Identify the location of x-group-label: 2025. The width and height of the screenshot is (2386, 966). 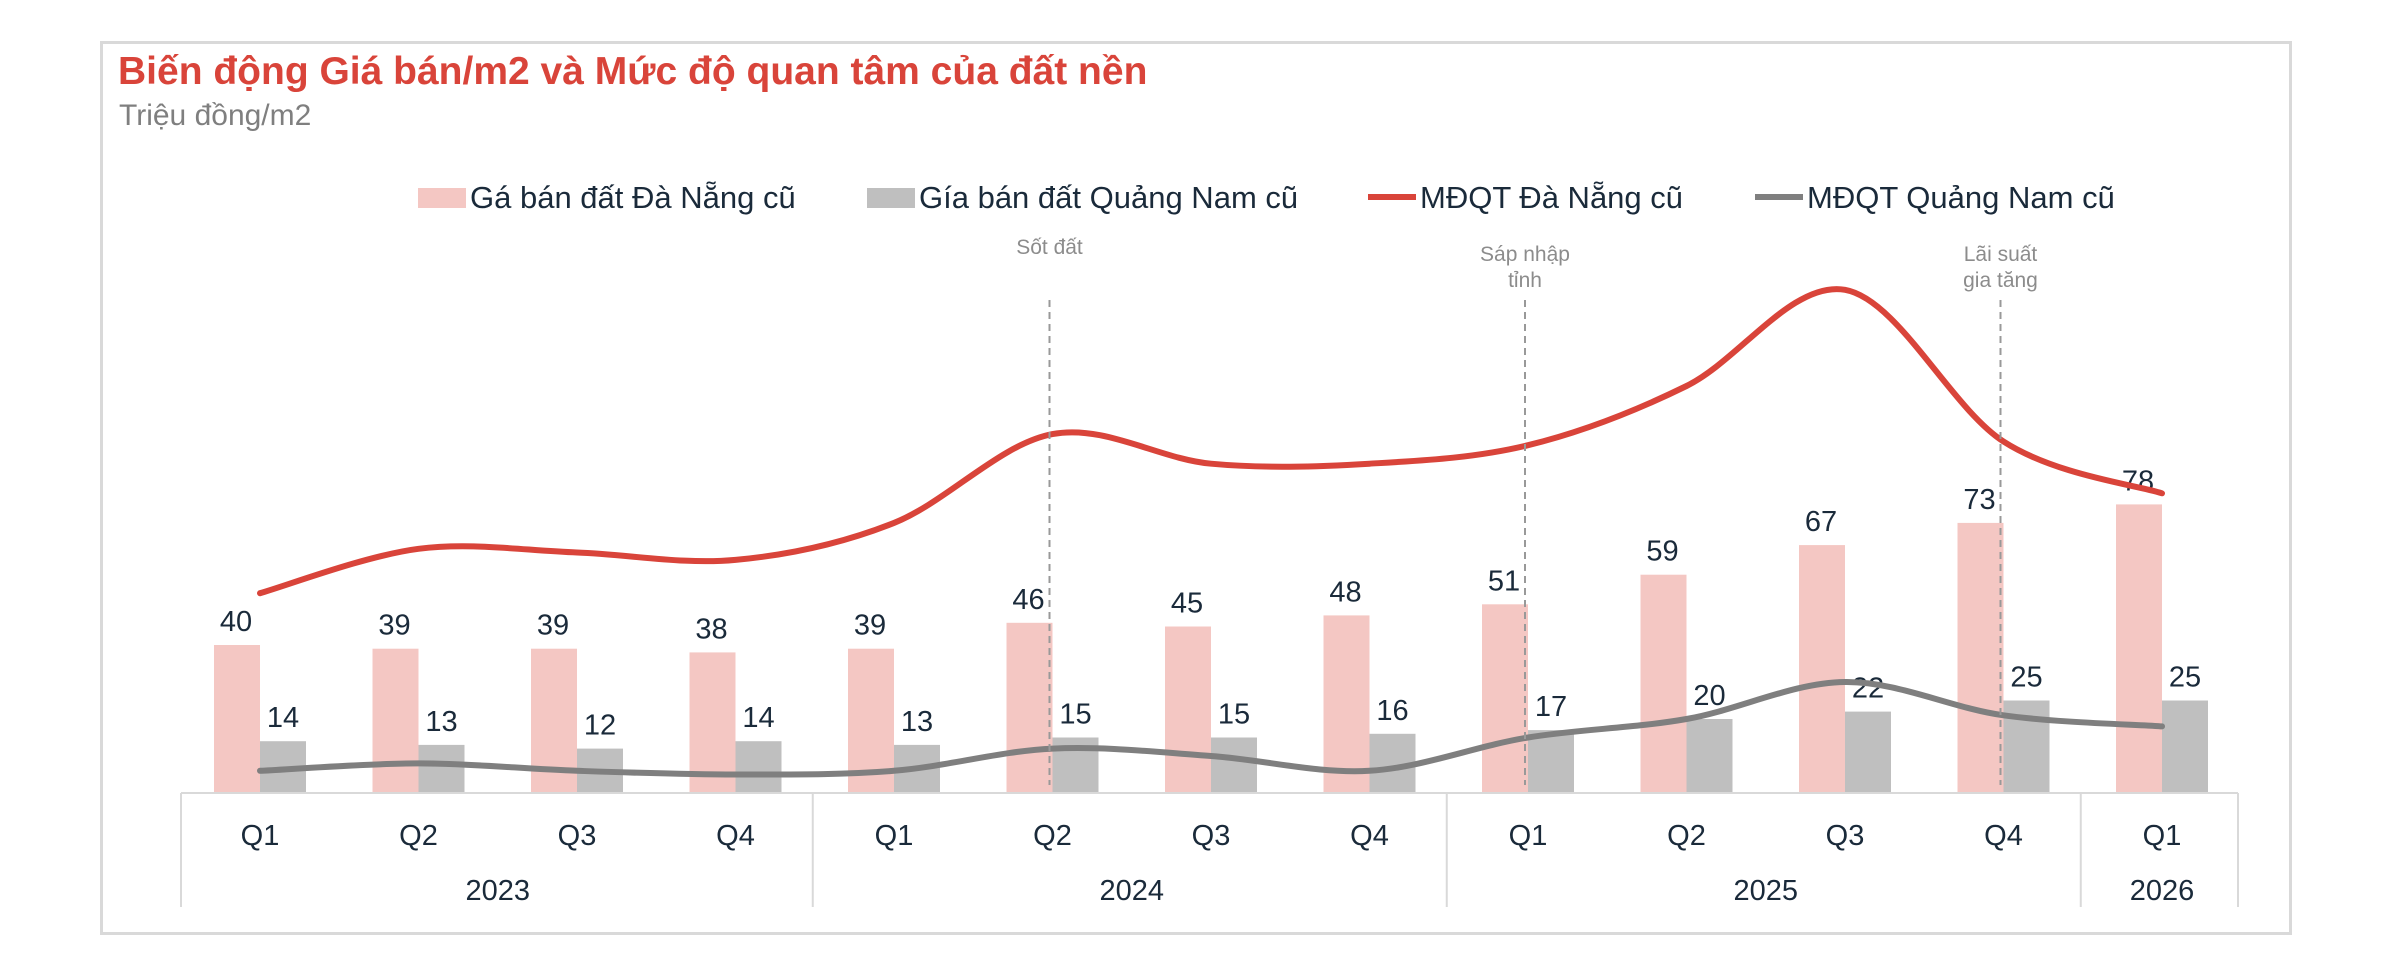
(1765, 891).